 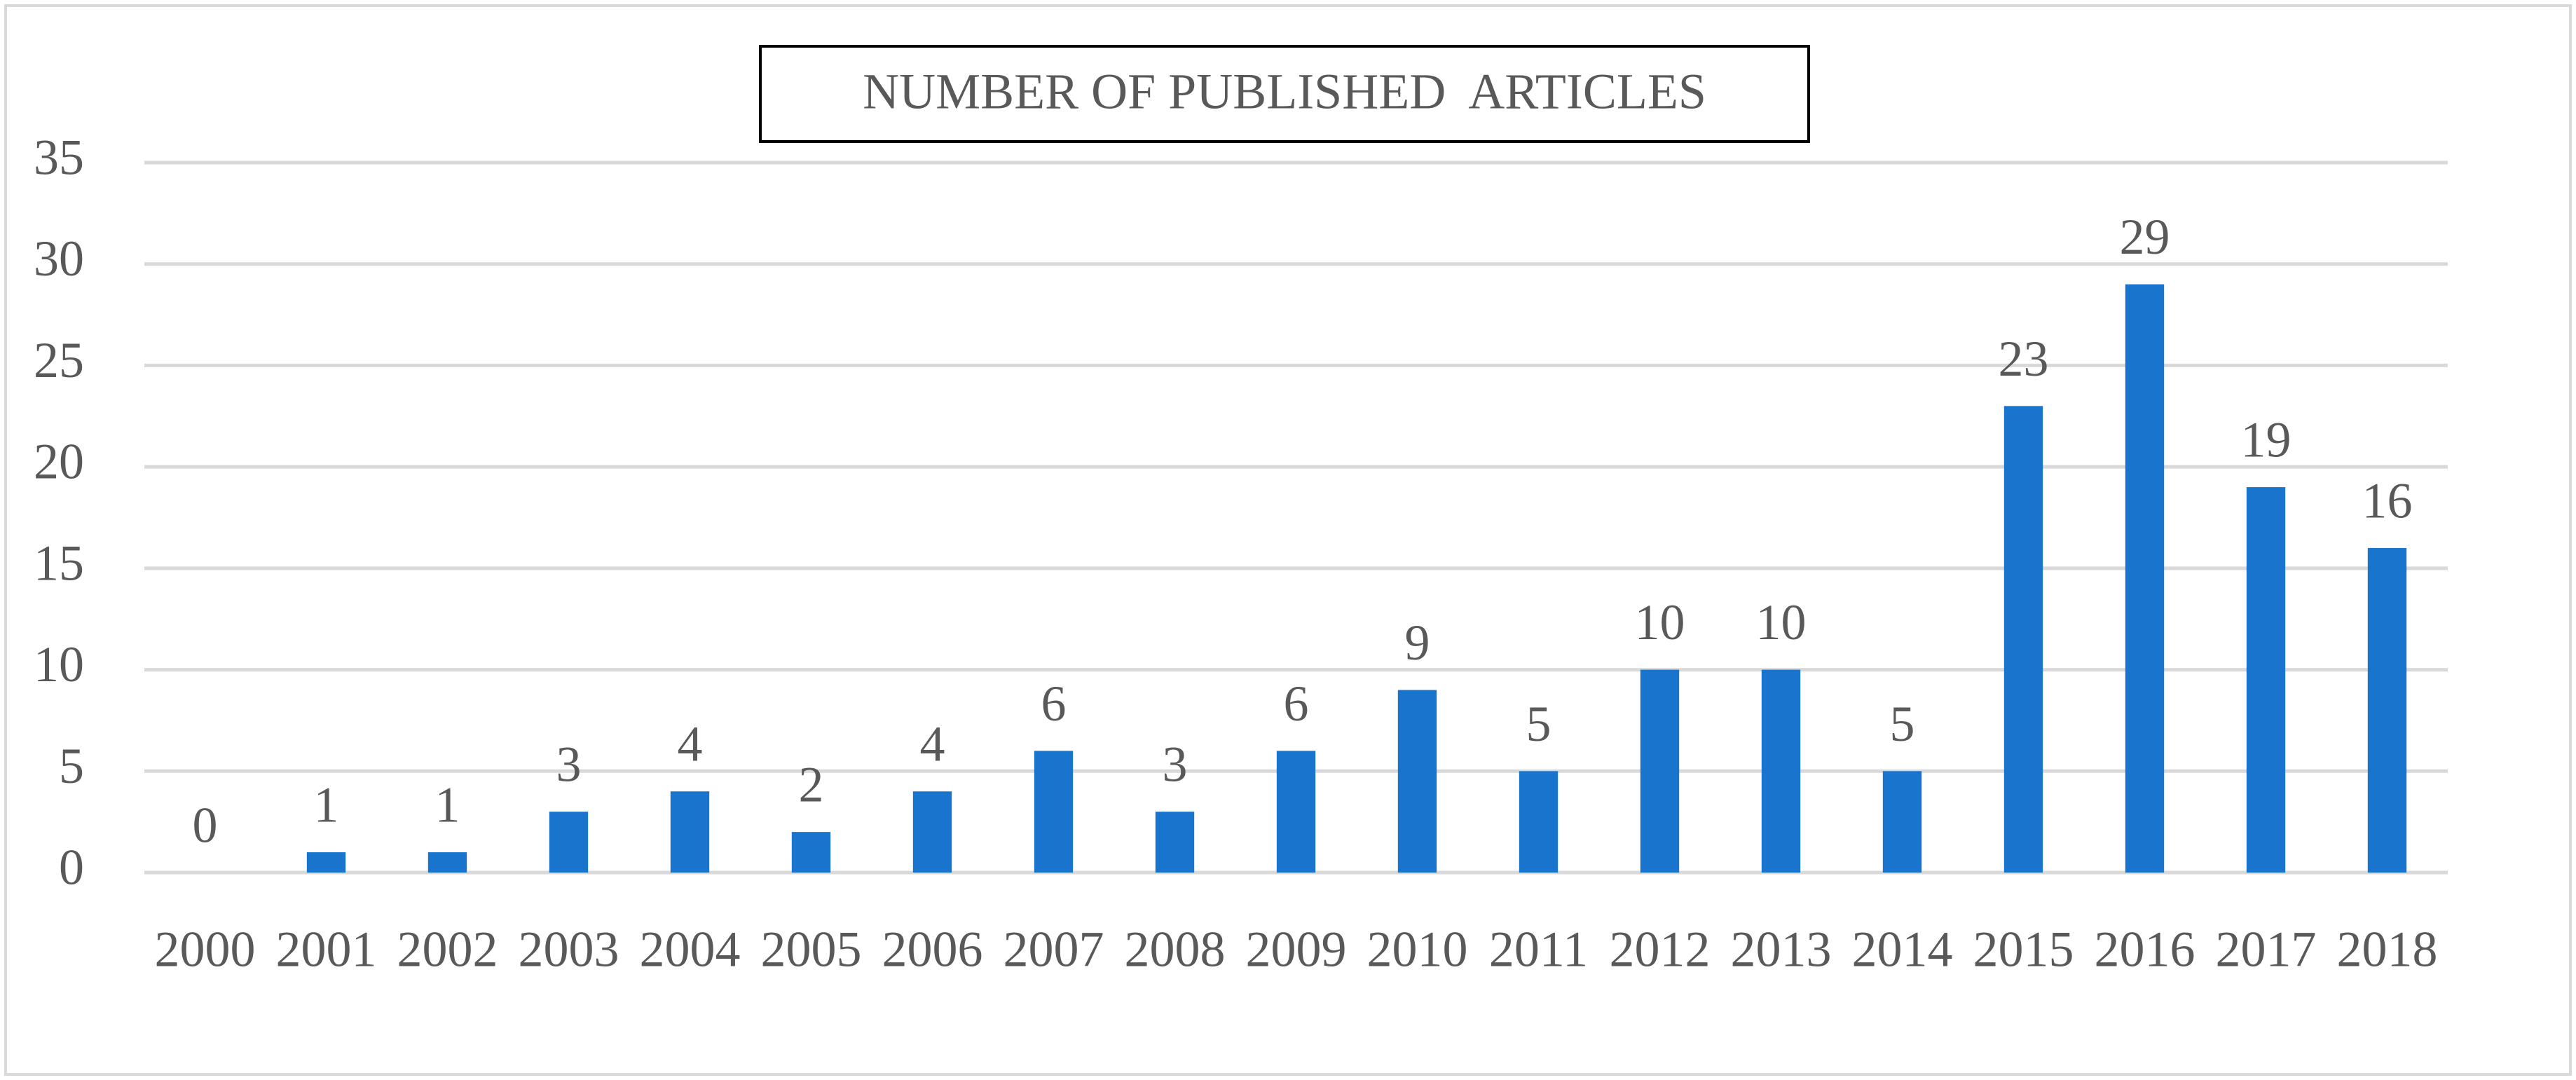 What do you see at coordinates (1297, 950) in the screenshot?
I see `x-tick-label: 2009` at bounding box center [1297, 950].